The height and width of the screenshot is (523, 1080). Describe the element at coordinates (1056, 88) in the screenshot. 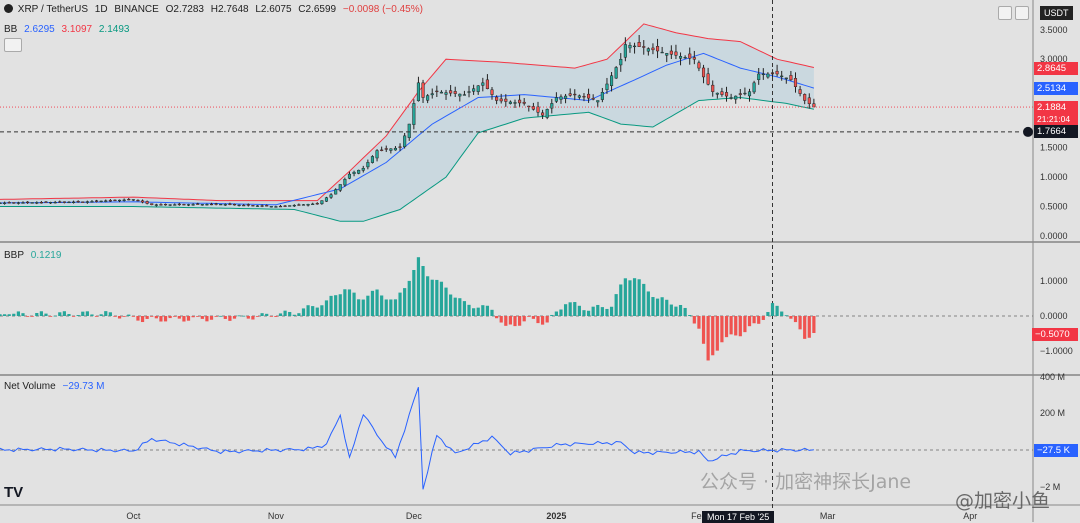

I see `bb-basis-price-tag: 2.5134` at that location.